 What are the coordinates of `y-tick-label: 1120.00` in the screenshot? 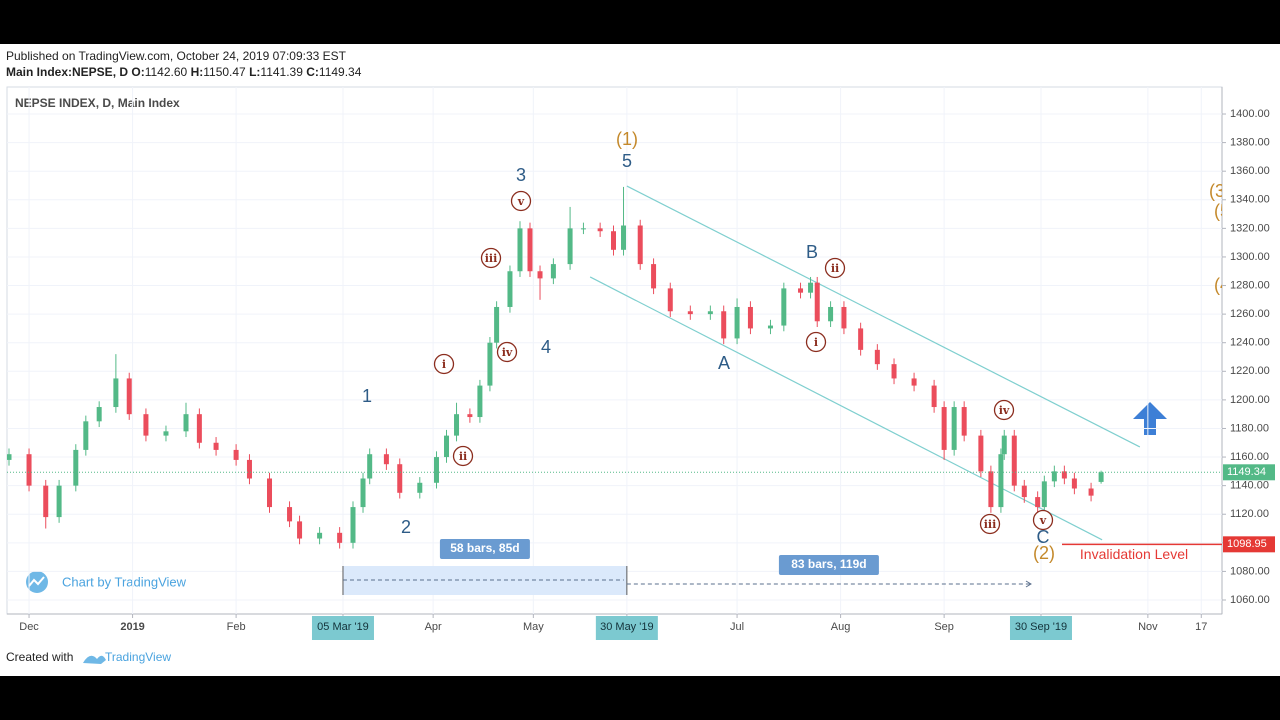 It's located at (1249, 514).